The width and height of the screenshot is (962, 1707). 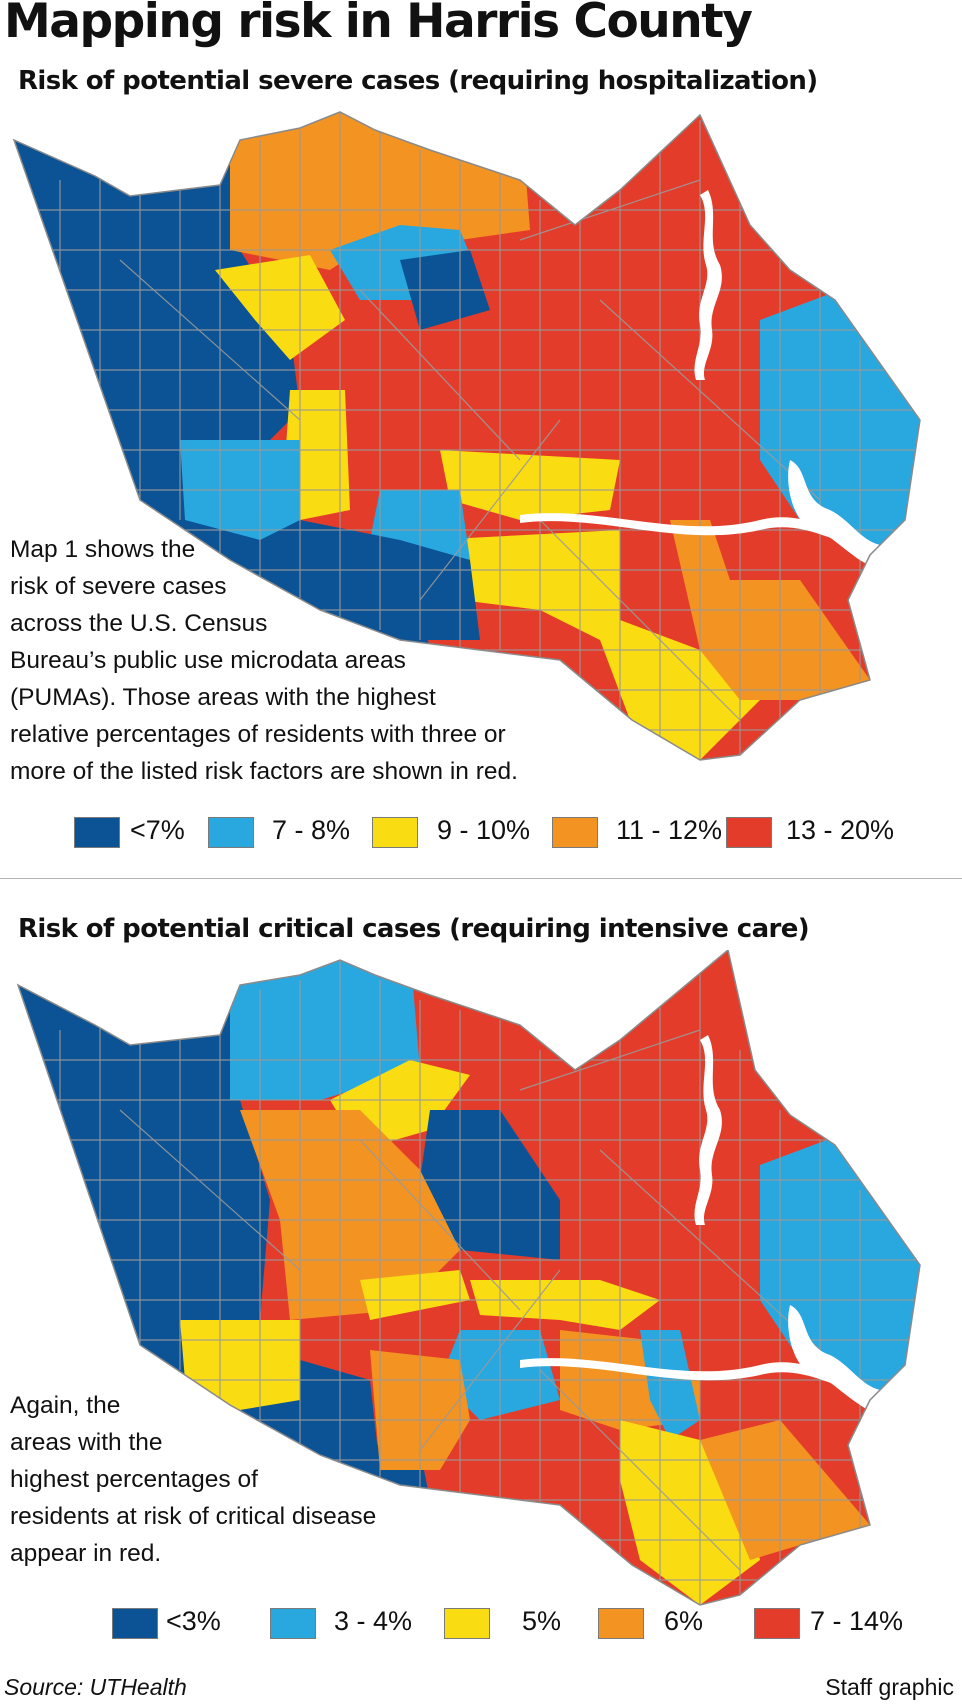 What do you see at coordinates (86, 1553) in the screenshot?
I see `caption-line: appear in red.` at bounding box center [86, 1553].